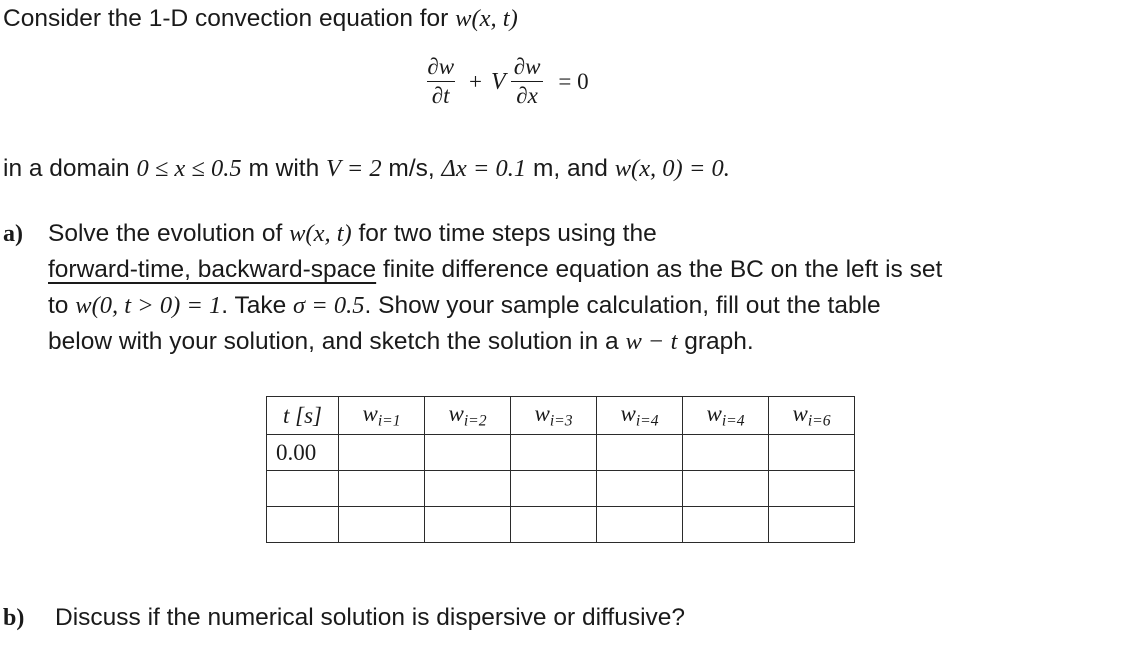 This screenshot has width=1140, height=645. I want to click on intro-function-args: (x, t), so click(494, 18).